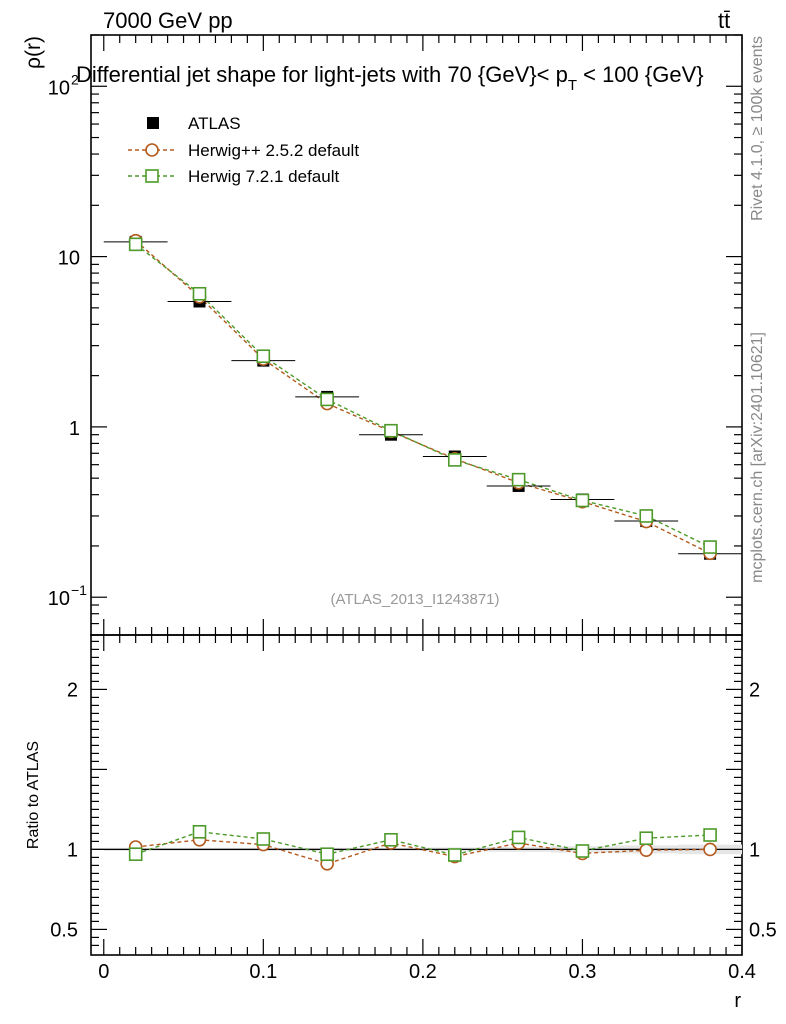 The height and width of the screenshot is (1024, 786). I want to click on ratio-tick-label-left: 1, so click(72, 850).